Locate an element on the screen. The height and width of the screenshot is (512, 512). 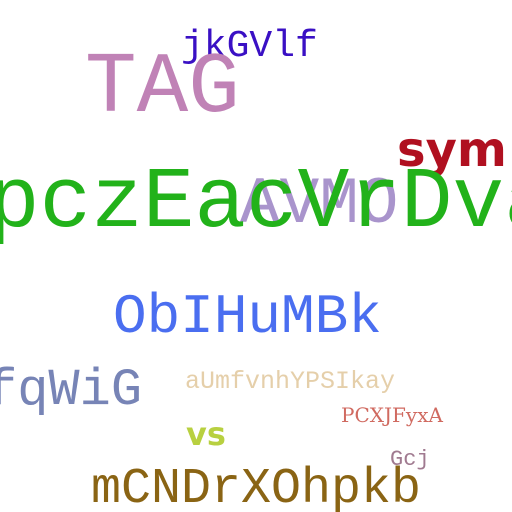
word-avmo: AVMO is located at coordinates (319, 204).